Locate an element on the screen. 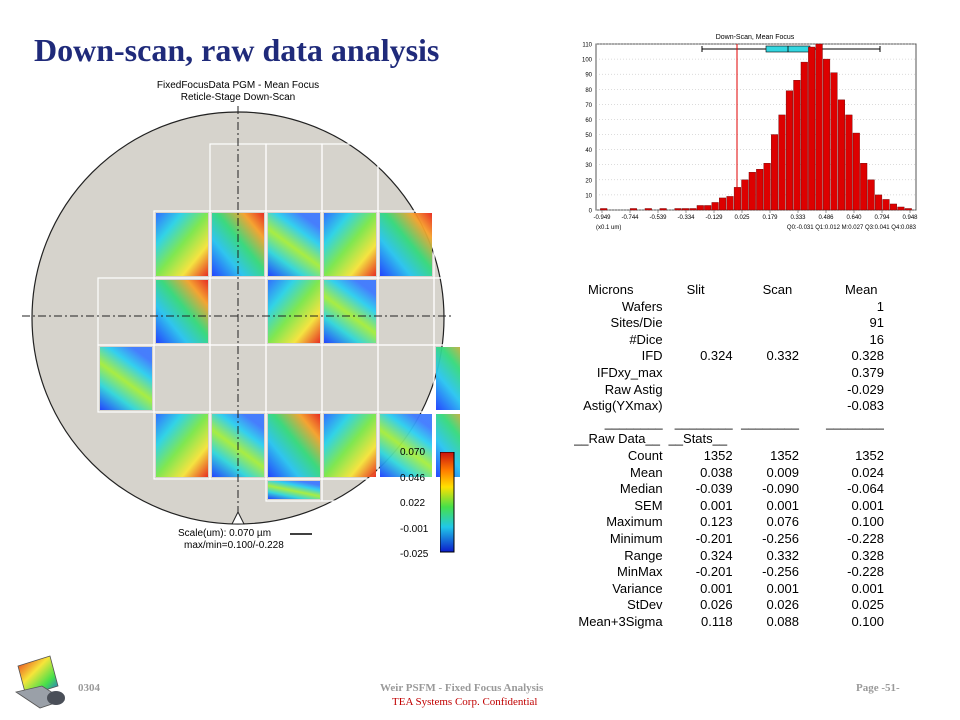 The image size is (960, 720). histogram-x-tick-label: 0.025 is located at coordinates (742, 218).